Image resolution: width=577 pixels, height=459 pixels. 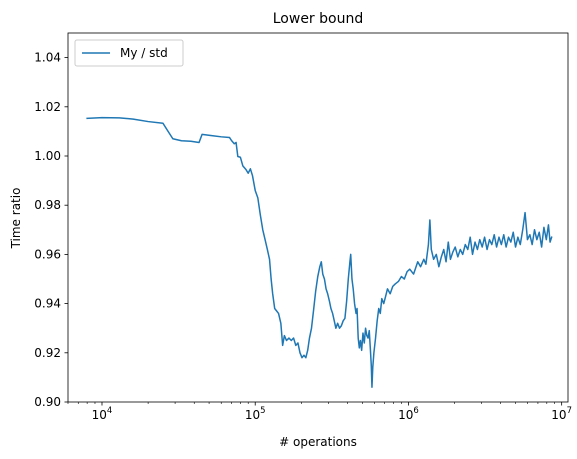 What do you see at coordinates (47, 402) in the screenshot?
I see `y-tick-label: 0.90` at bounding box center [47, 402].